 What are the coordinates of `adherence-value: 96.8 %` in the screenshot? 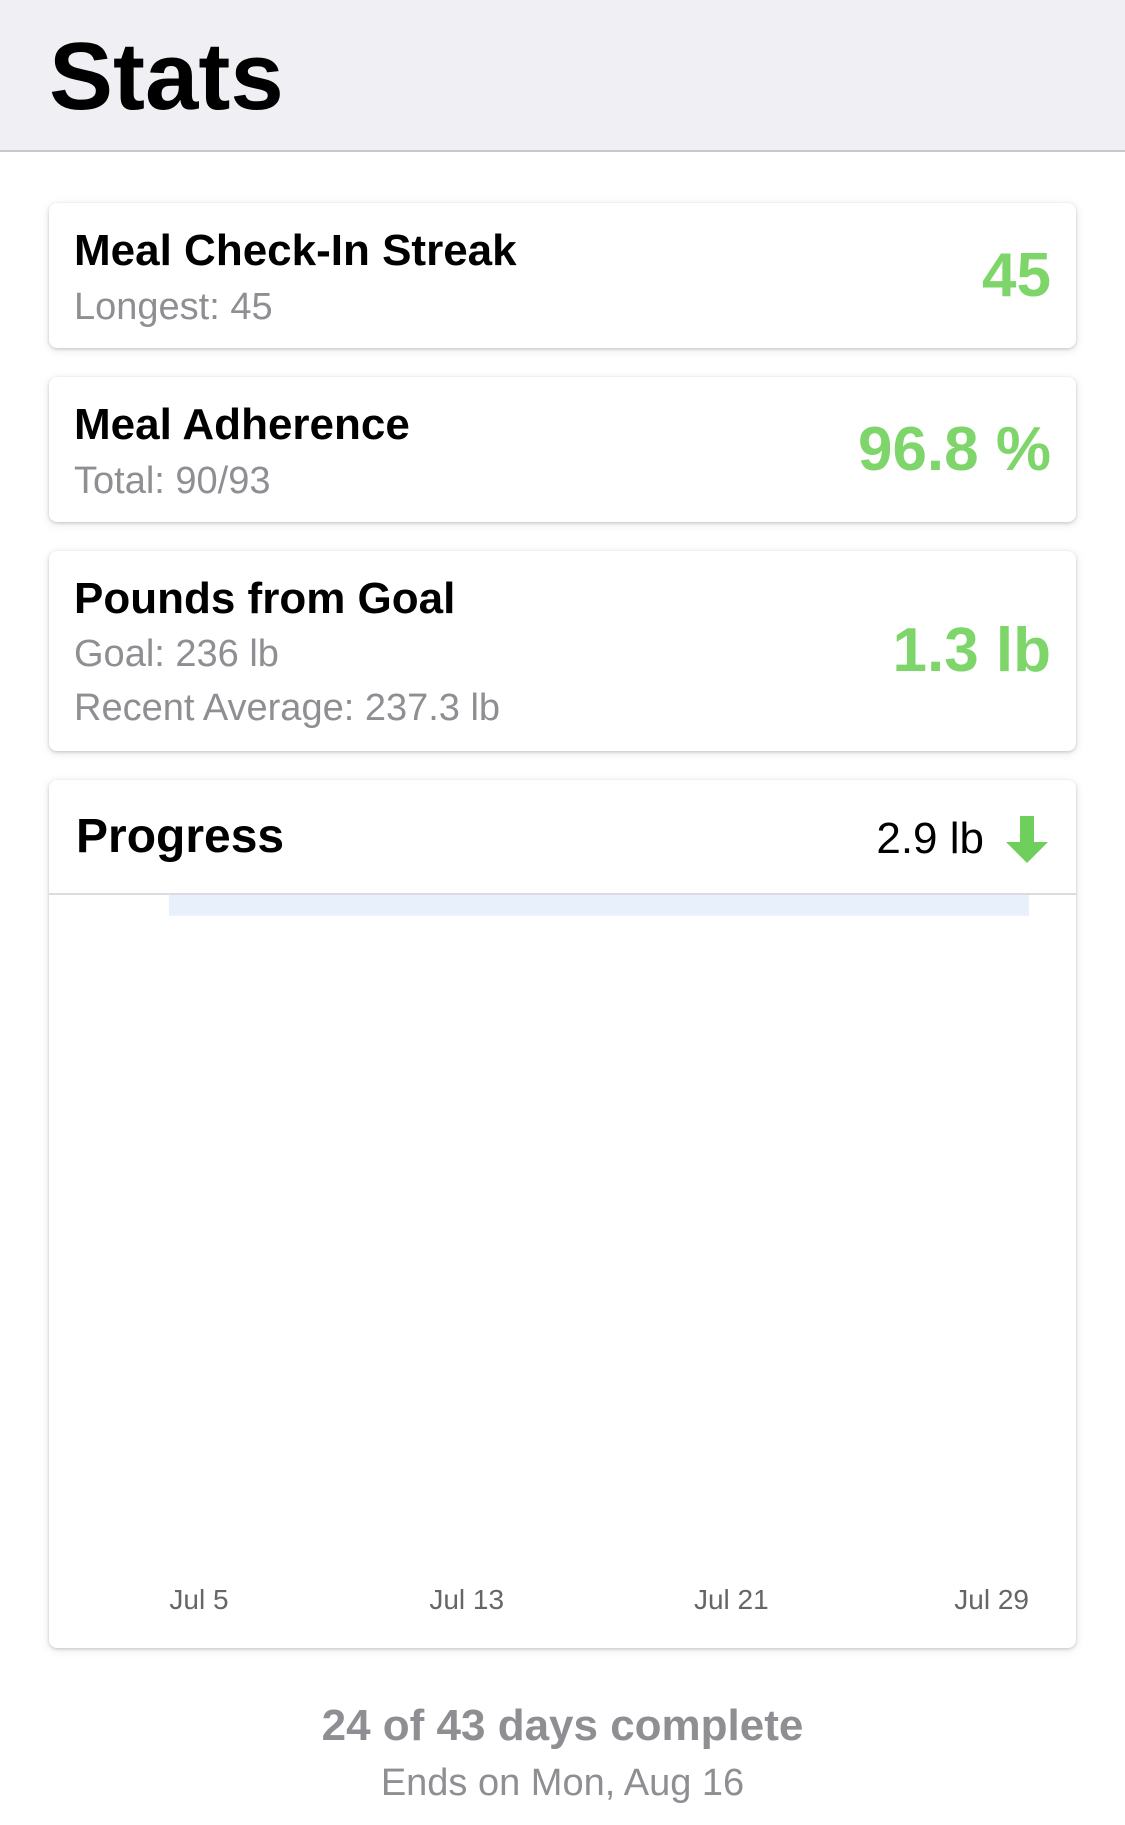 It's located at (954, 449).